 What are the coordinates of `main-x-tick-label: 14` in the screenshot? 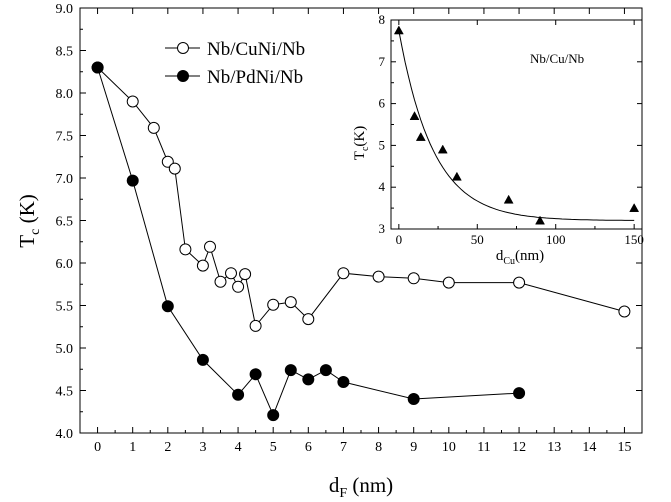 It's located at (589, 447).